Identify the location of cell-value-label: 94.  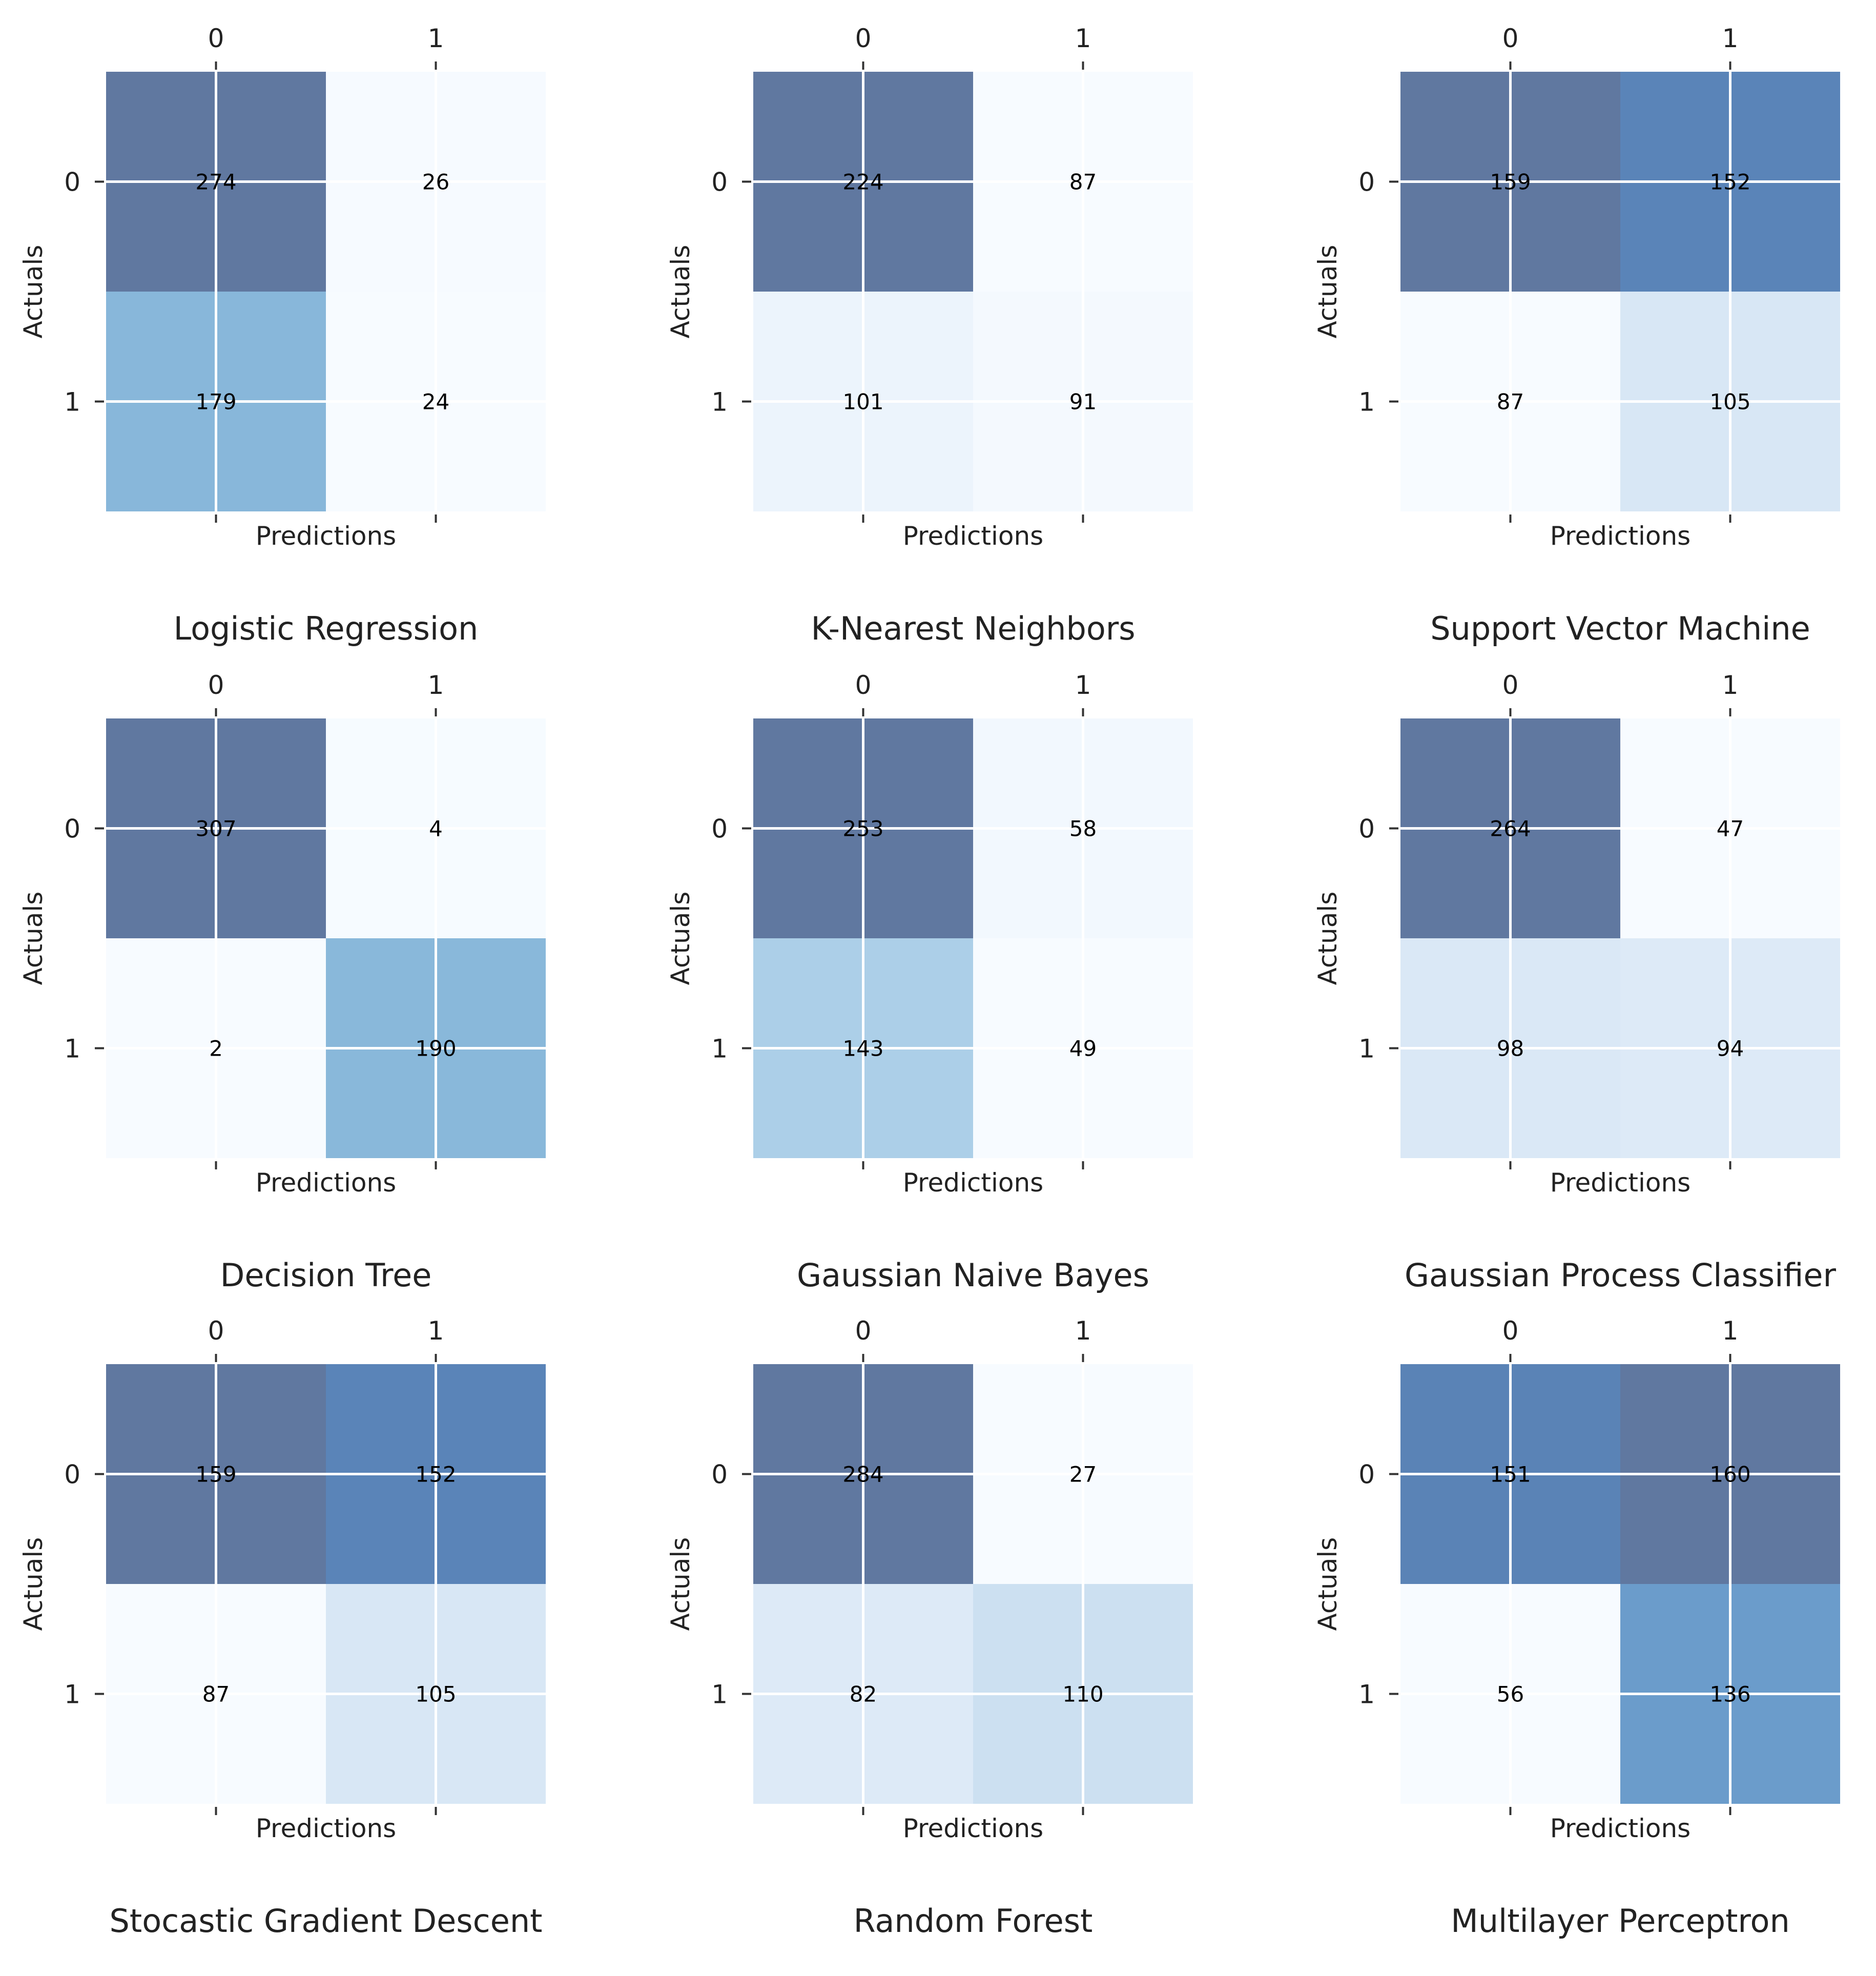
(1730, 1048).